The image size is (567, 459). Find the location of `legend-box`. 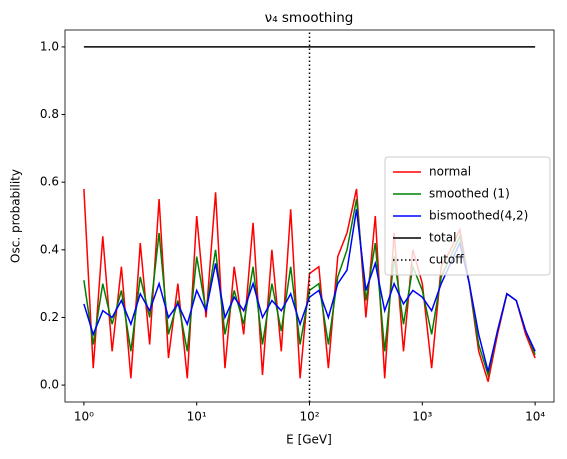

legend-box is located at coordinates (467, 216).